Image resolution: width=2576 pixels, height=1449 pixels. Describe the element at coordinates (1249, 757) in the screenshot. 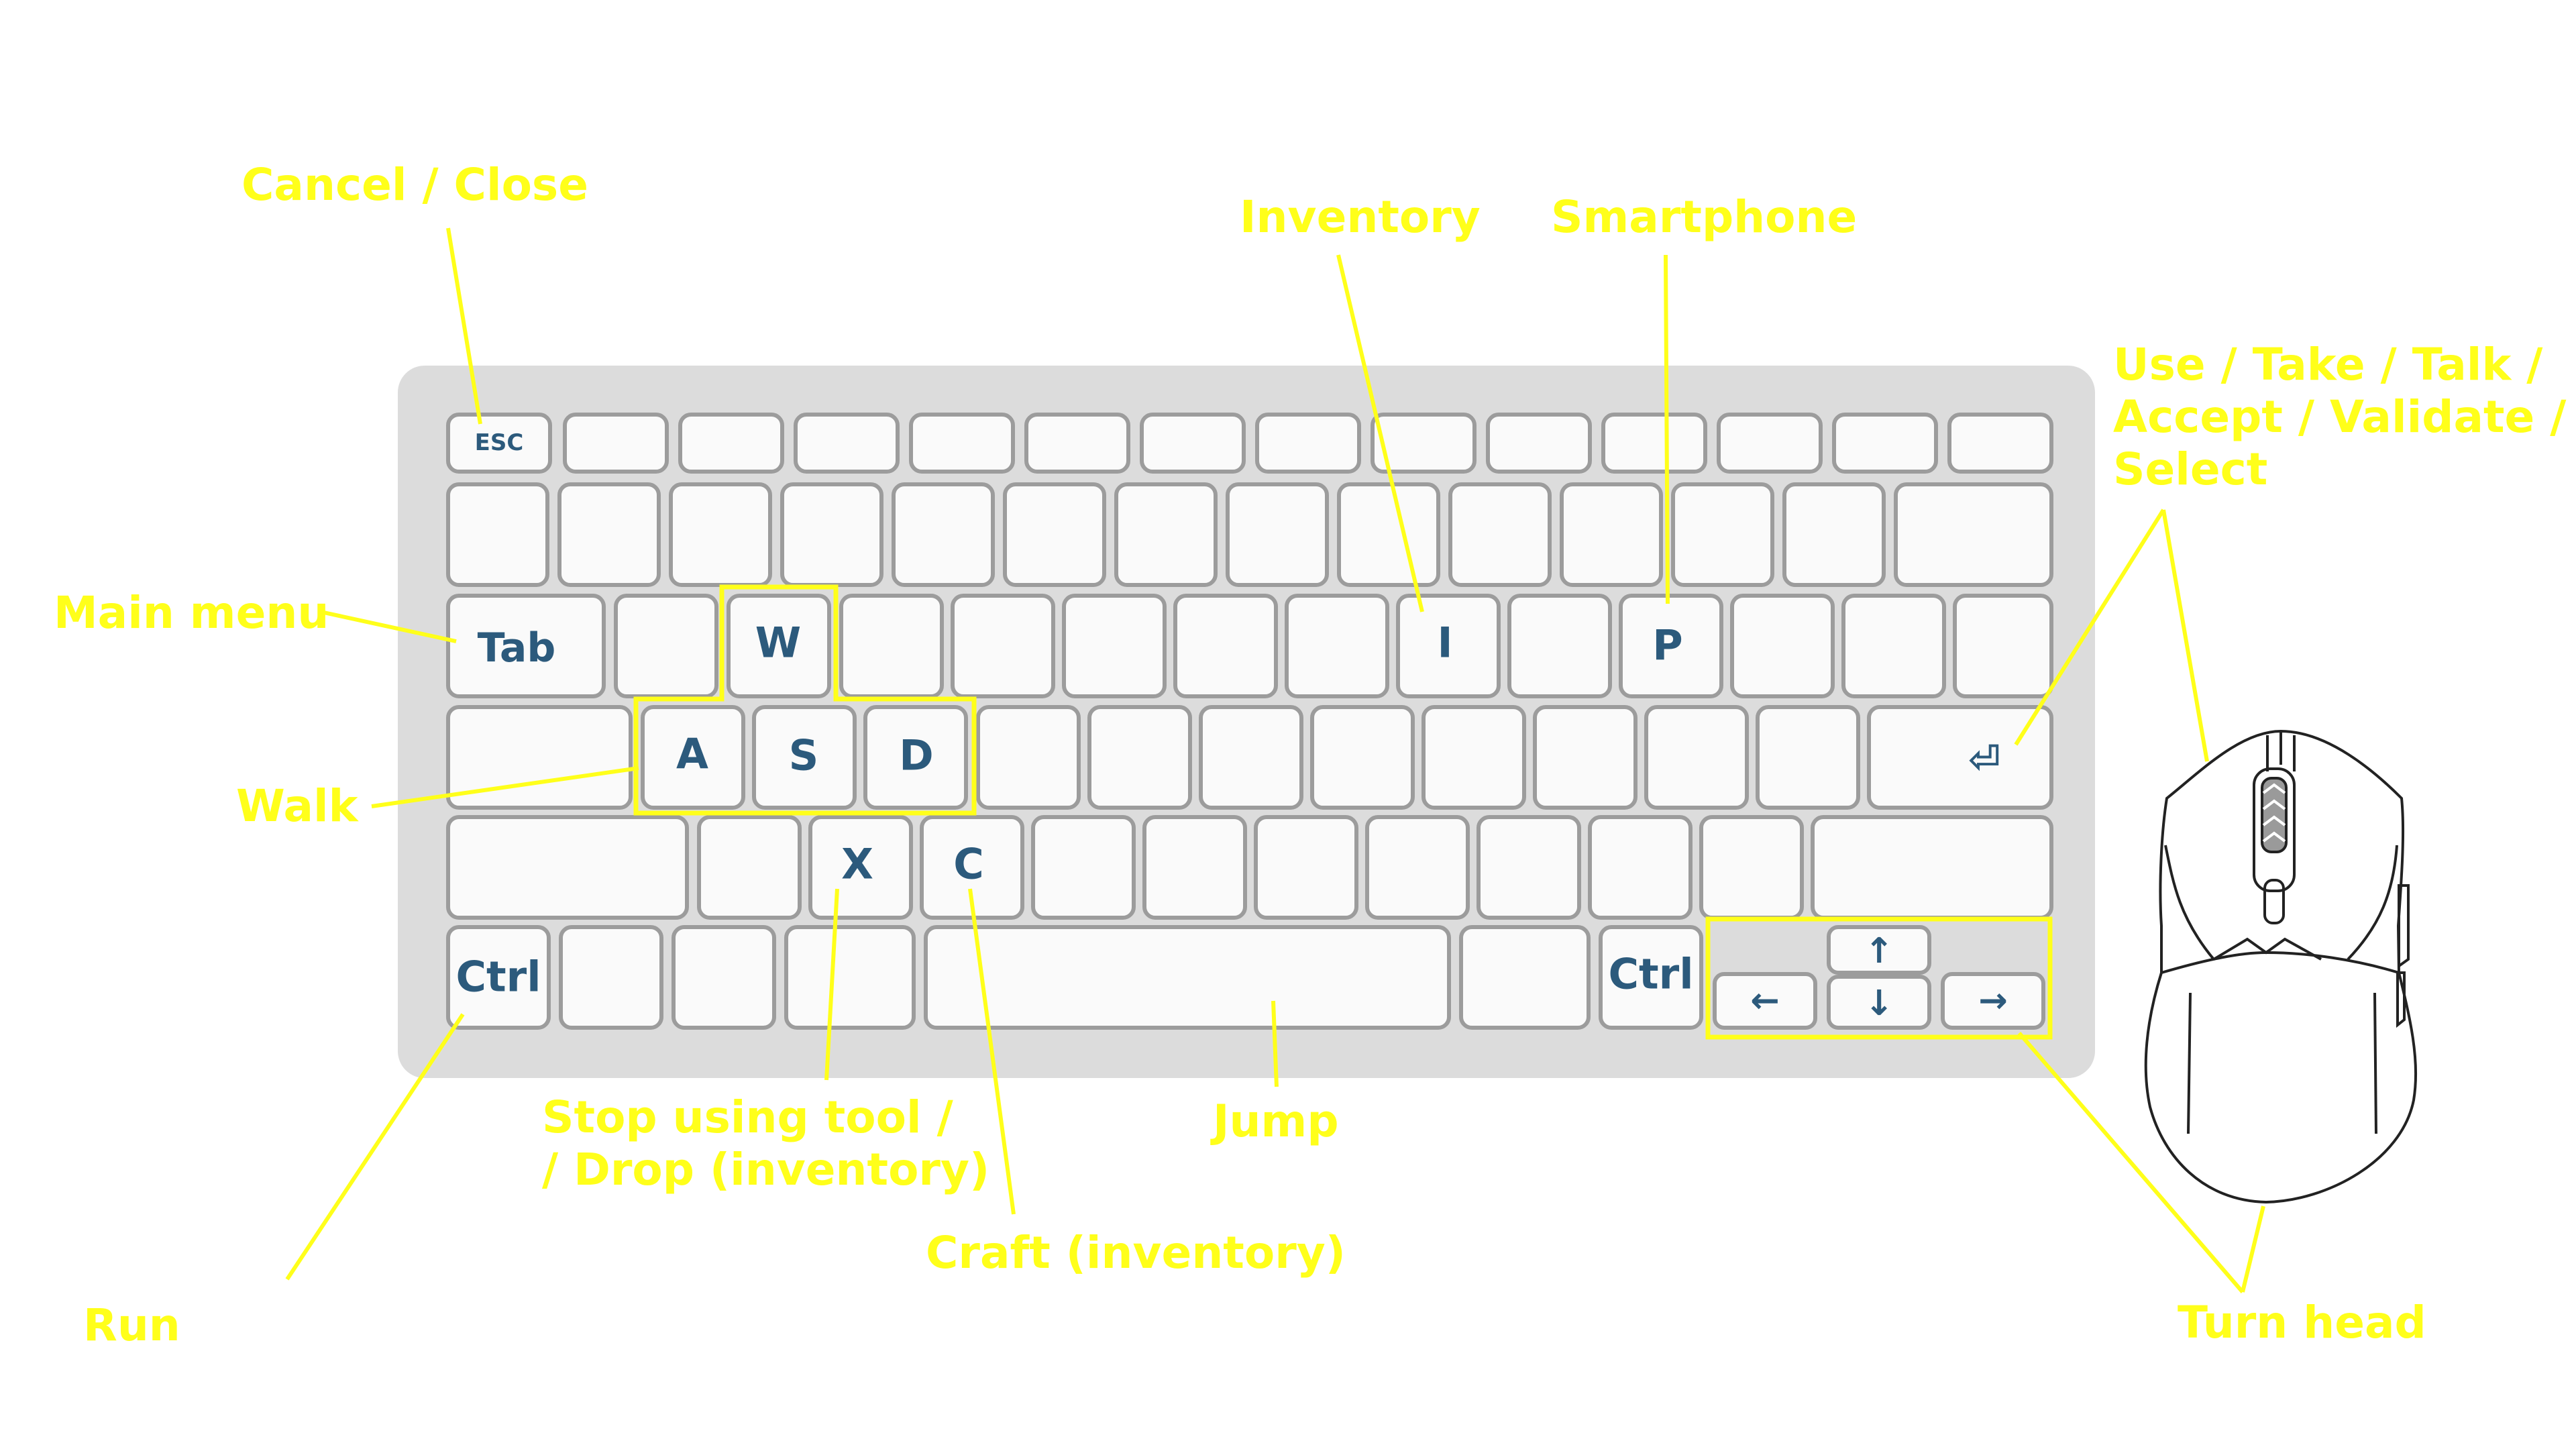

I see `row-home` at that location.